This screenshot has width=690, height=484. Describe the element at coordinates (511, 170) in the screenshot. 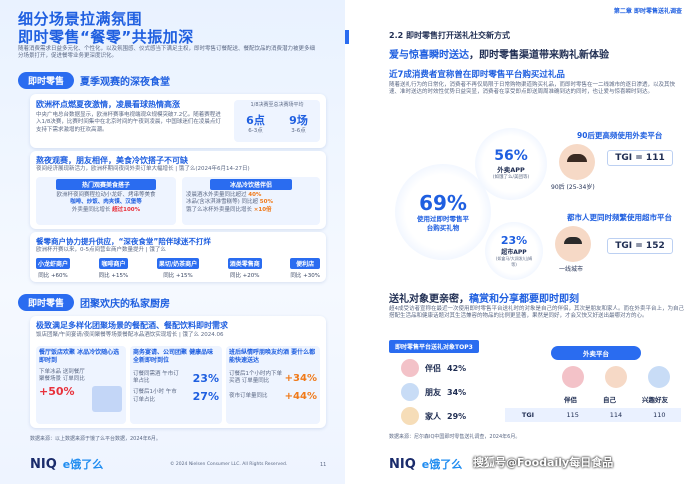

I see `waimai-circle-label: 外卖APP` at that location.